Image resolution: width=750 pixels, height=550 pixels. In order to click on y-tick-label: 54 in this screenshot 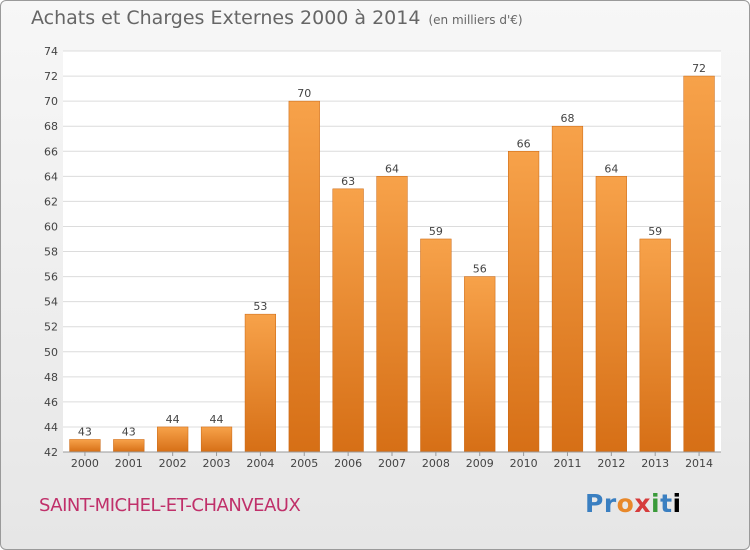, I will do `click(51, 302)`.